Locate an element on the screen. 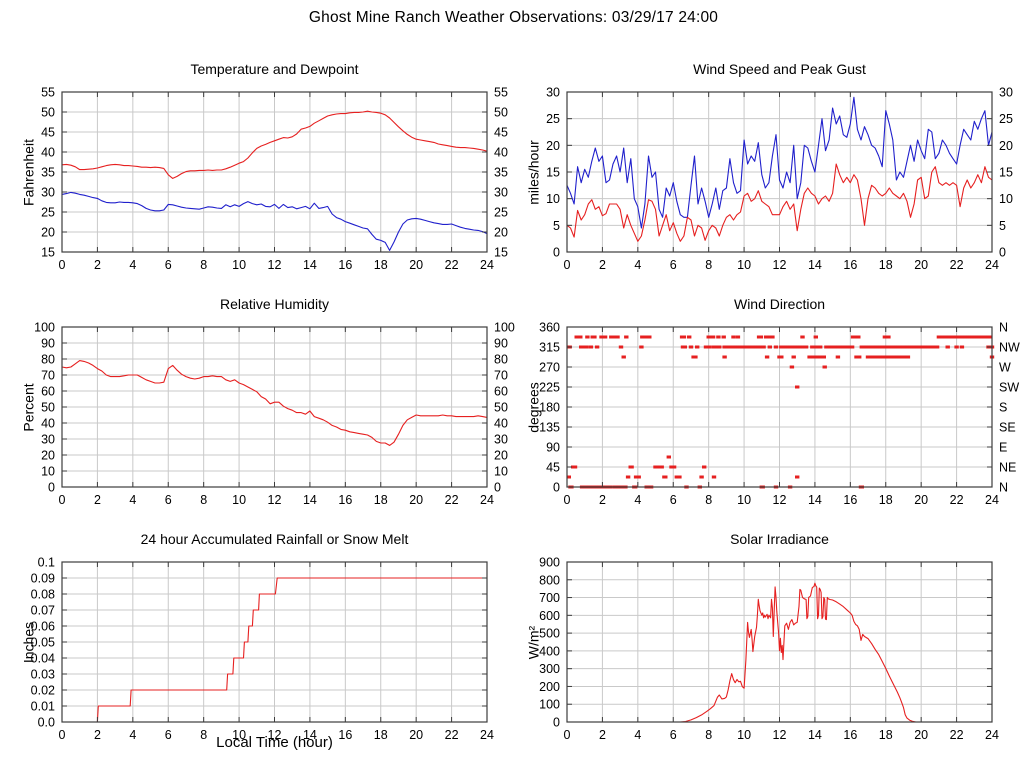  y-tick-label: 360 is located at coordinates (549, 328).